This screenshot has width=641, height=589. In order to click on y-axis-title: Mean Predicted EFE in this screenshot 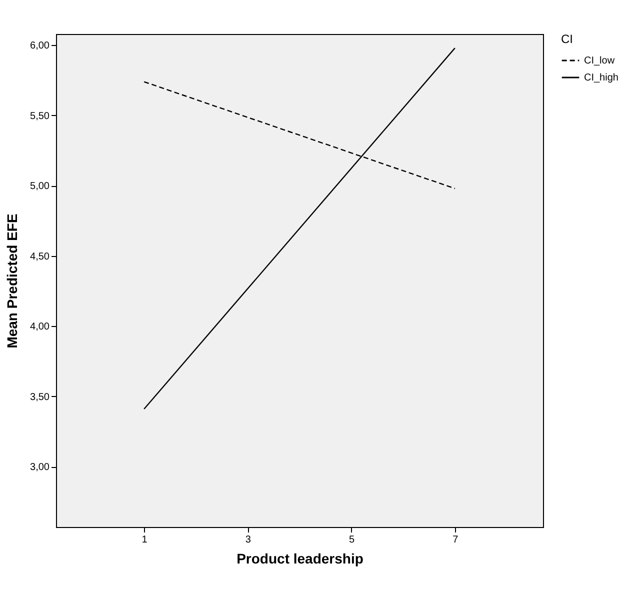, I will do `click(12, 281)`.